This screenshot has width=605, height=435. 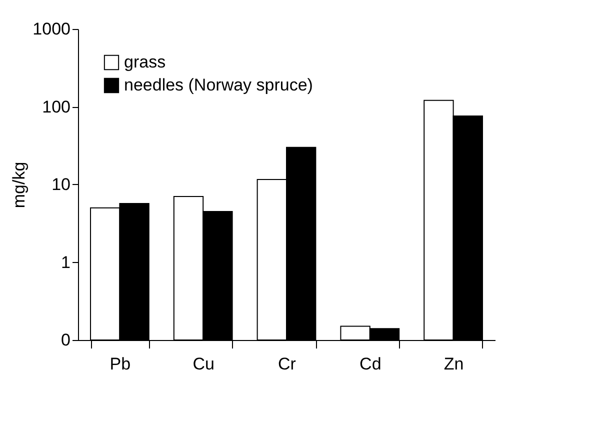 I want to click on y-tick-label: 0, so click(x=65, y=340).